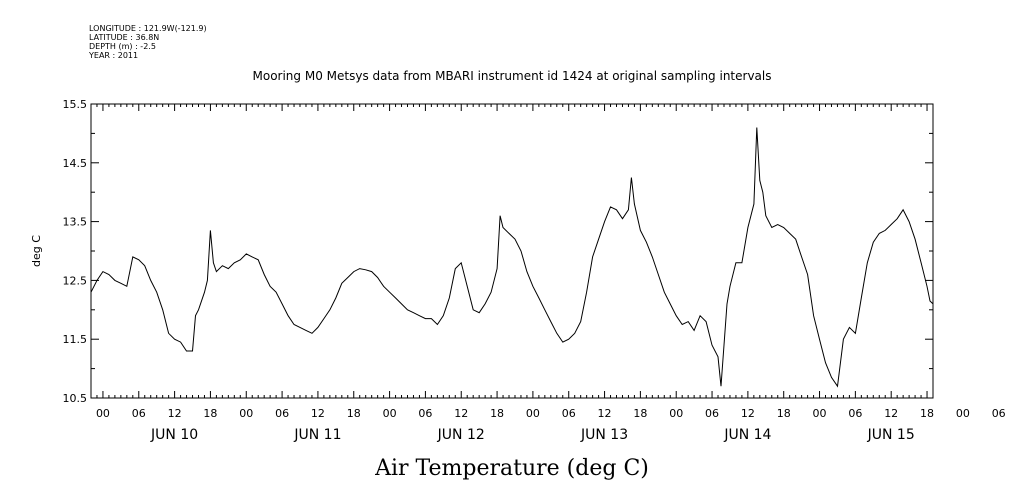 This screenshot has height=504, width=1009. Describe the element at coordinates (36, 251) in the screenshot. I see `y-axis-label: deg C` at that location.